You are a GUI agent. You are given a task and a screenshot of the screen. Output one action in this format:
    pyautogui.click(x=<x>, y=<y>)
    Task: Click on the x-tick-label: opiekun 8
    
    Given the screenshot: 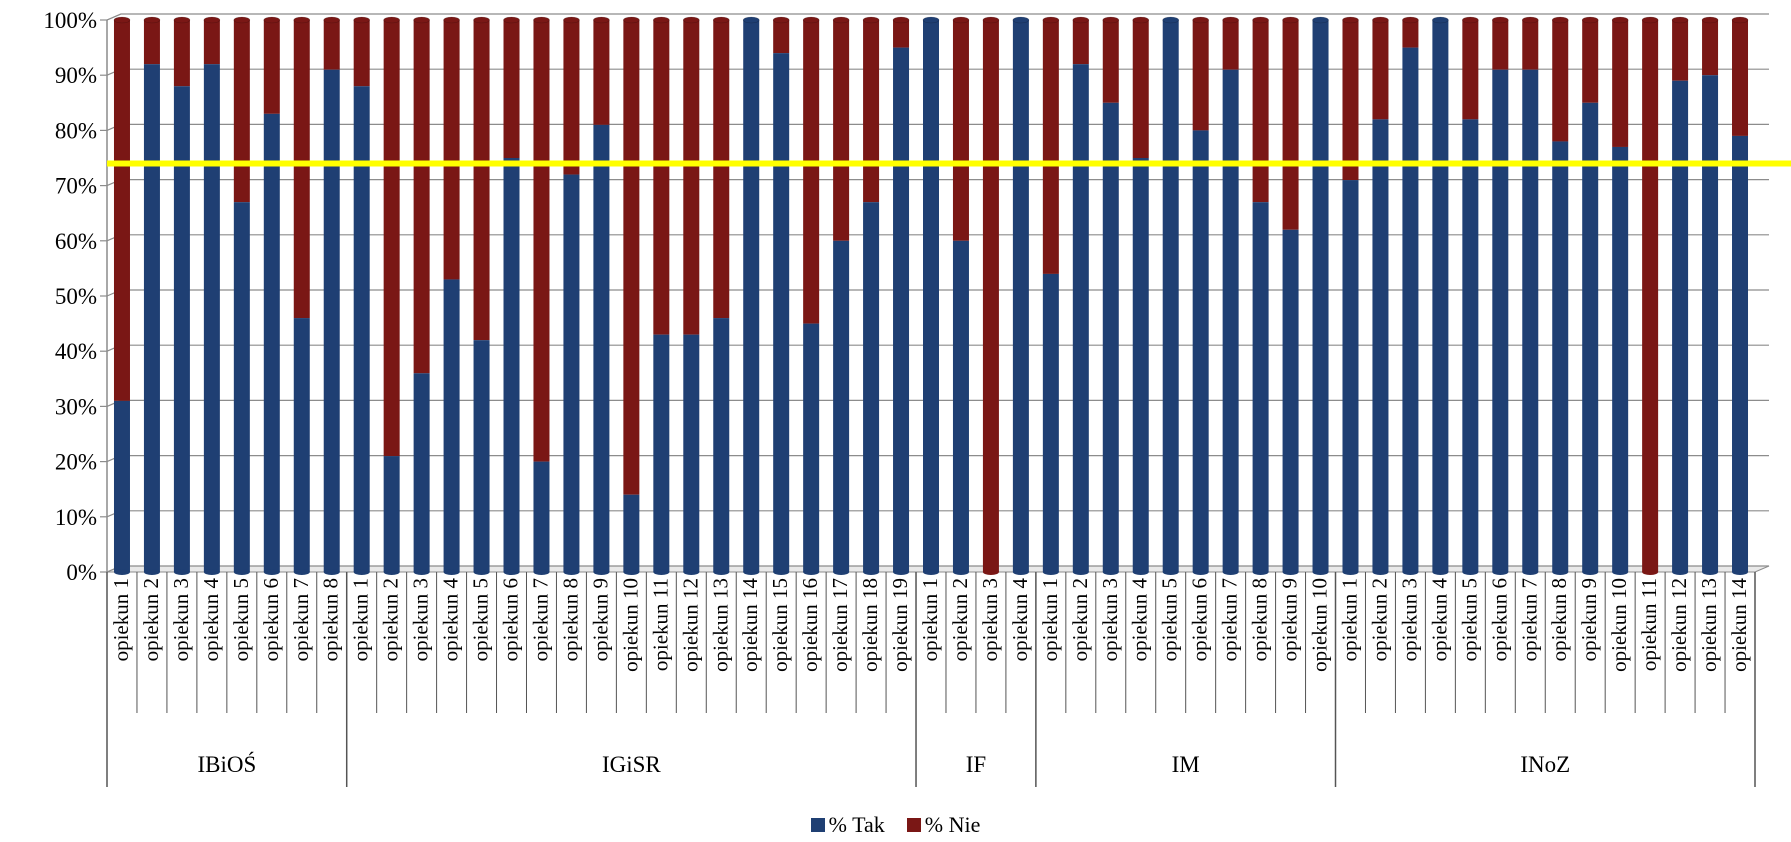 What is the action you would take?
    pyautogui.click(x=1559, y=619)
    